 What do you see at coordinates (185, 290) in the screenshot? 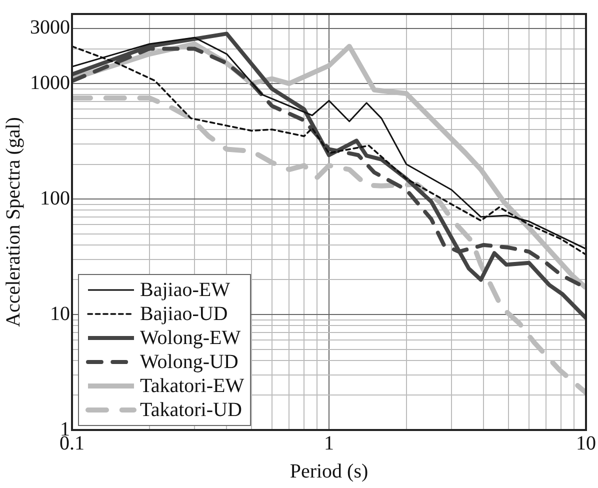
I see `legend-label: Bajiao-EW` at bounding box center [185, 290].